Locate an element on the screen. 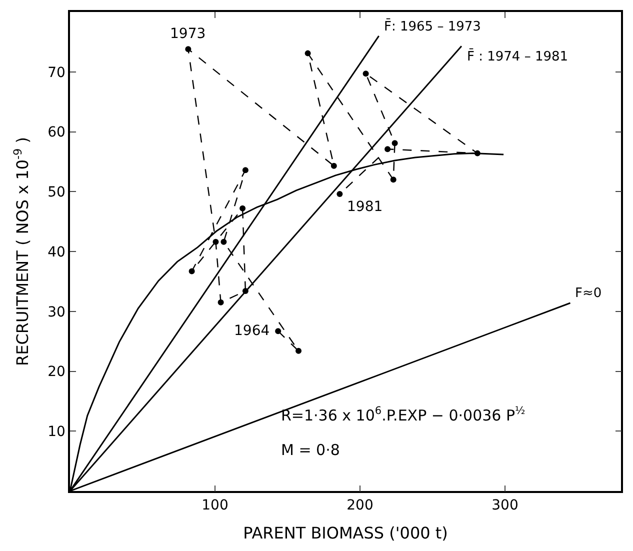 The height and width of the screenshot is (551, 633). series-label: F̄: 1965 – 1973 is located at coordinates (432, 26).